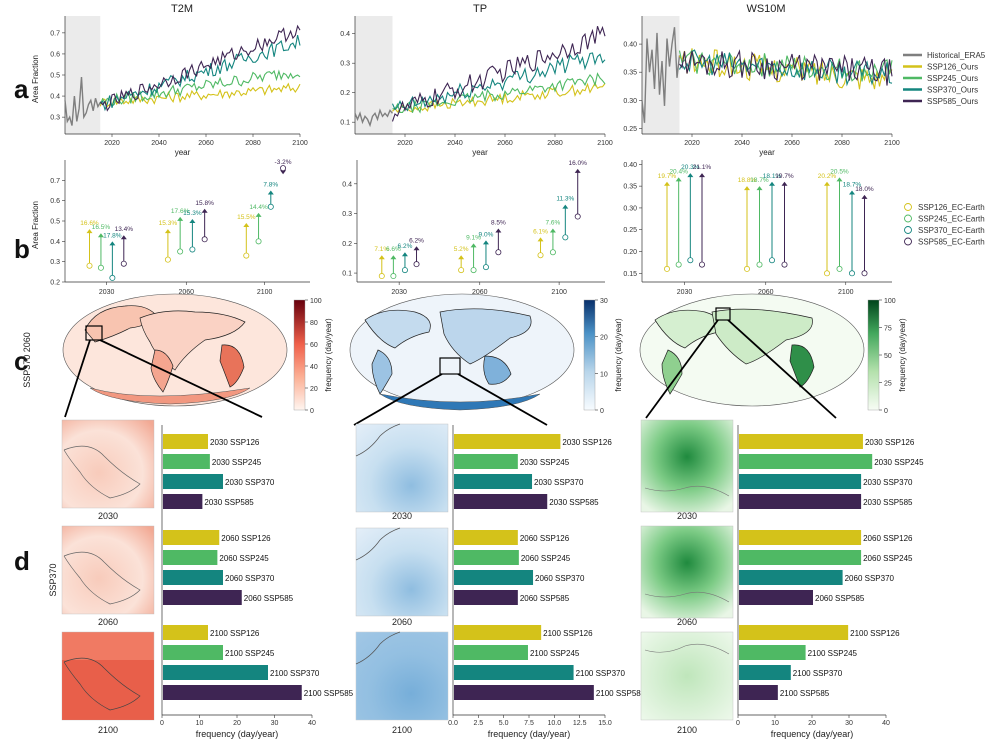 The width and height of the screenshot is (997, 740). Describe the element at coordinates (890, 442) in the screenshot. I see `bar-label: 2030 SSP126` at that location.